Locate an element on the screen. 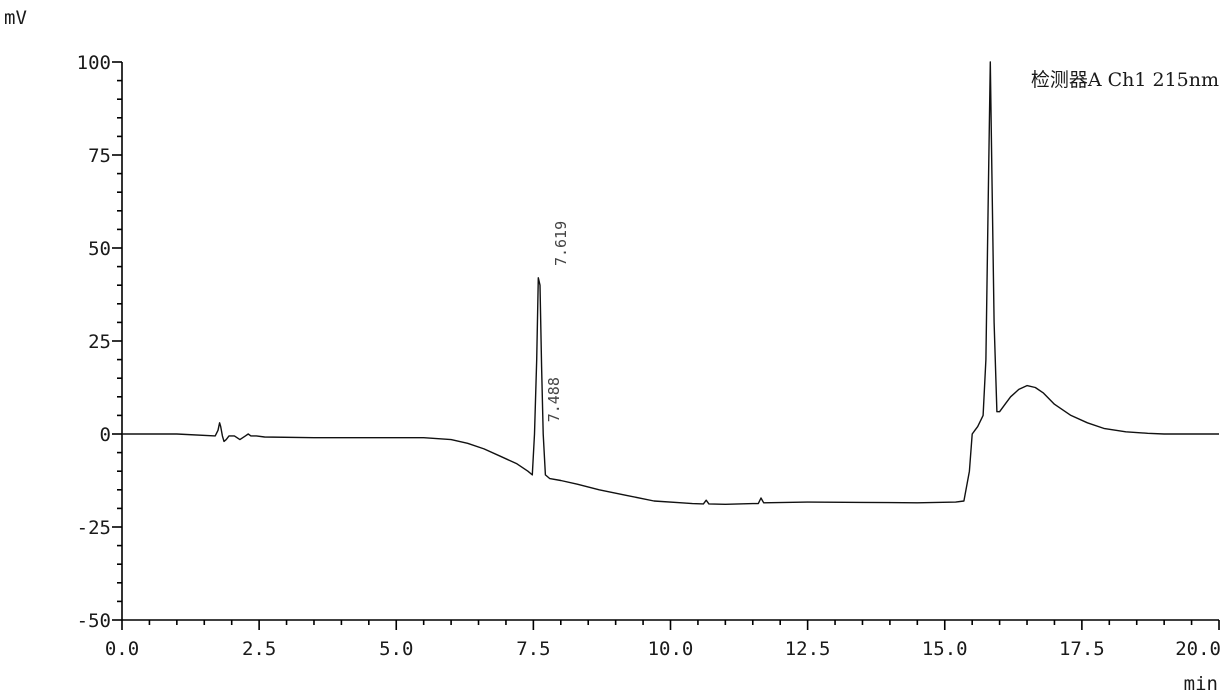  y-tick-label: 25 is located at coordinates (99, 342).